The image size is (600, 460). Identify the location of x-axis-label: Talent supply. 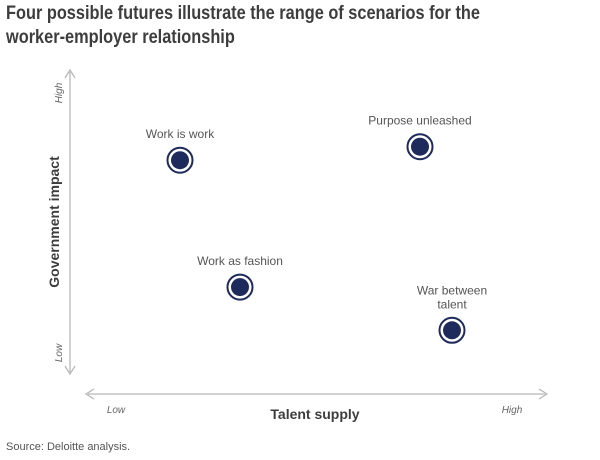
(314, 414).